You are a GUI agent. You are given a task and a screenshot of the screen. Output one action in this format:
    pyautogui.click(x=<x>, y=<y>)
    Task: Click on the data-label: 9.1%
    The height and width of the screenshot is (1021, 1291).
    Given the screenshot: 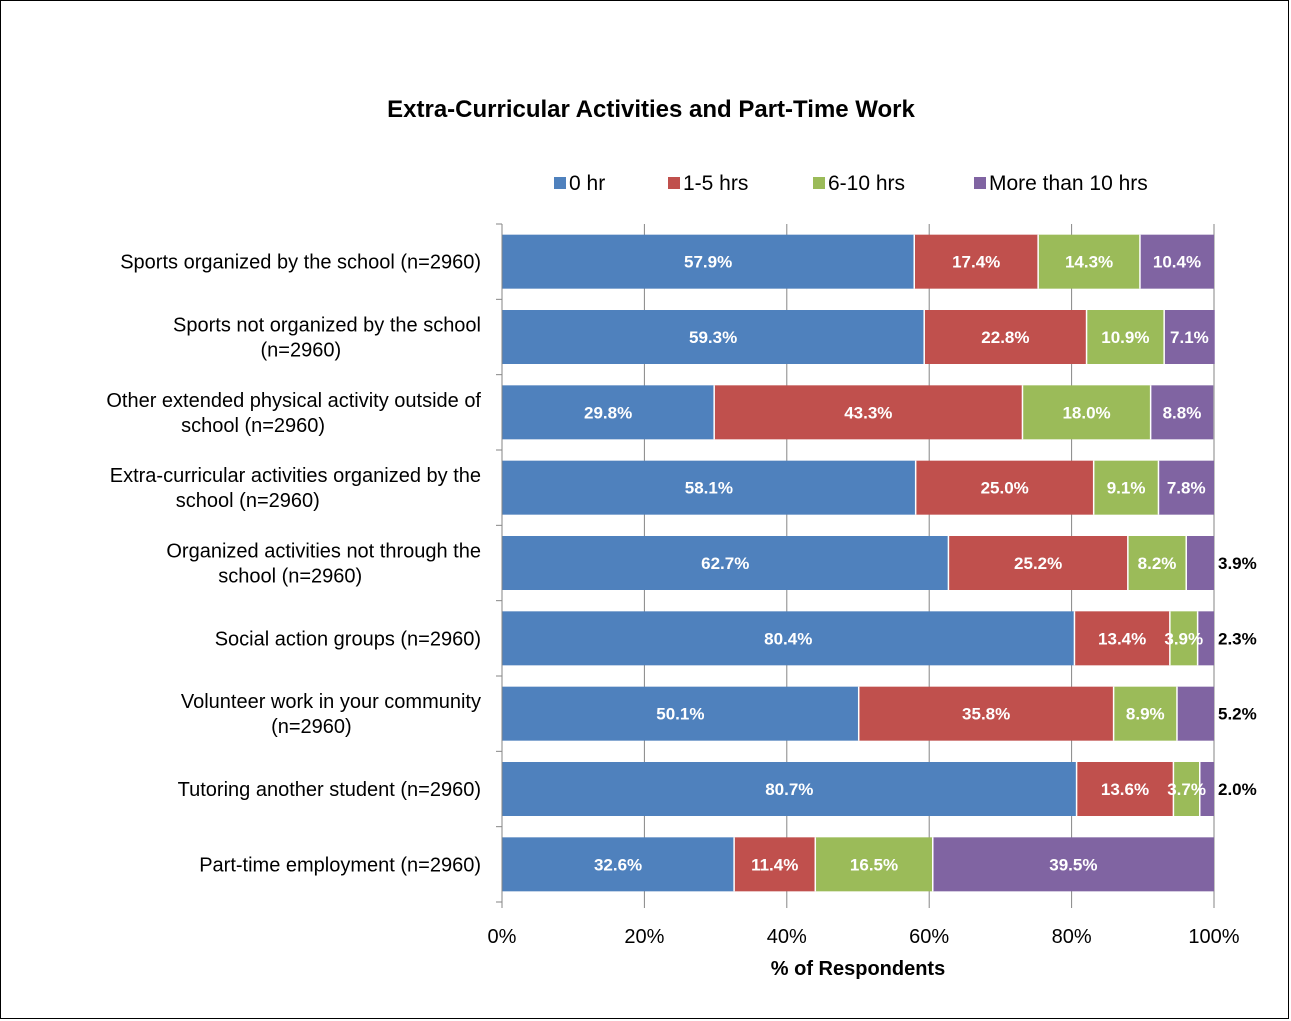 What is the action you would take?
    pyautogui.click(x=1126, y=488)
    